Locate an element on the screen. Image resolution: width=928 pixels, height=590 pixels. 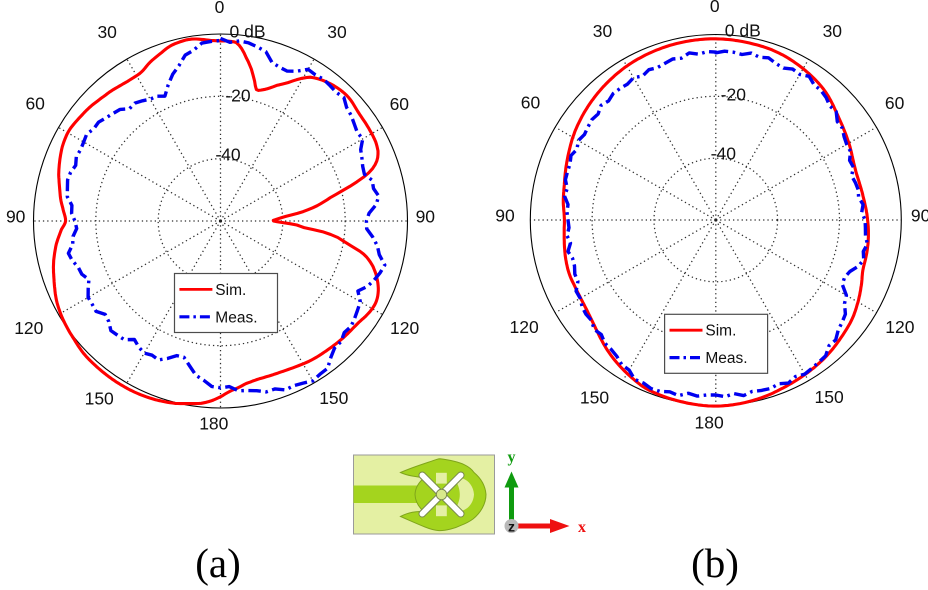
svg-text: z is located at coordinates (511, 527).